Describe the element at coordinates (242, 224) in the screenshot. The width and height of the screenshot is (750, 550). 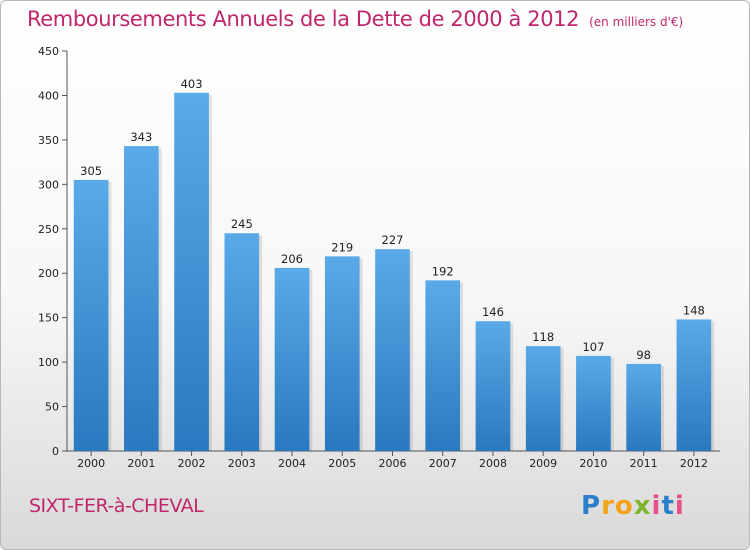
I see `value-label: 245` at that location.